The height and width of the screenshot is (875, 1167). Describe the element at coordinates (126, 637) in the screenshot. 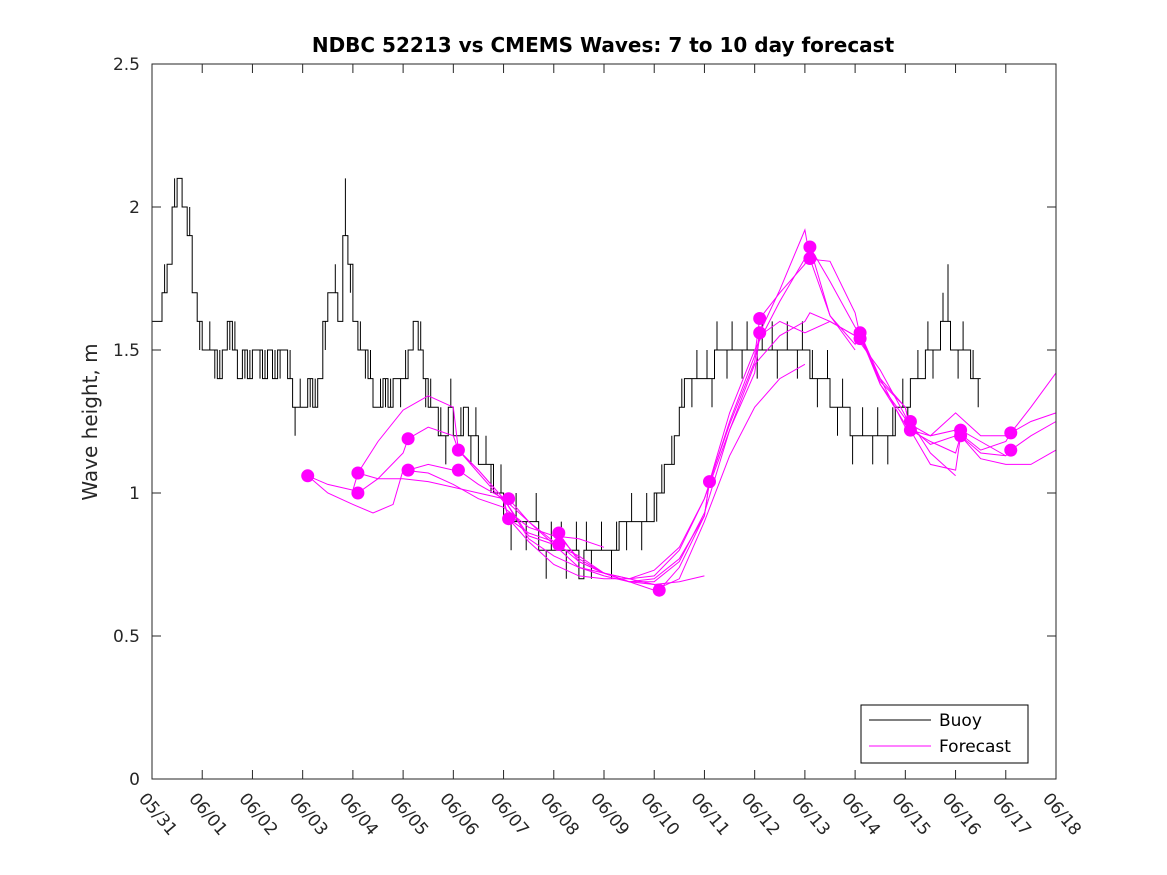

I see `y-tick-label: 0.5` at that location.